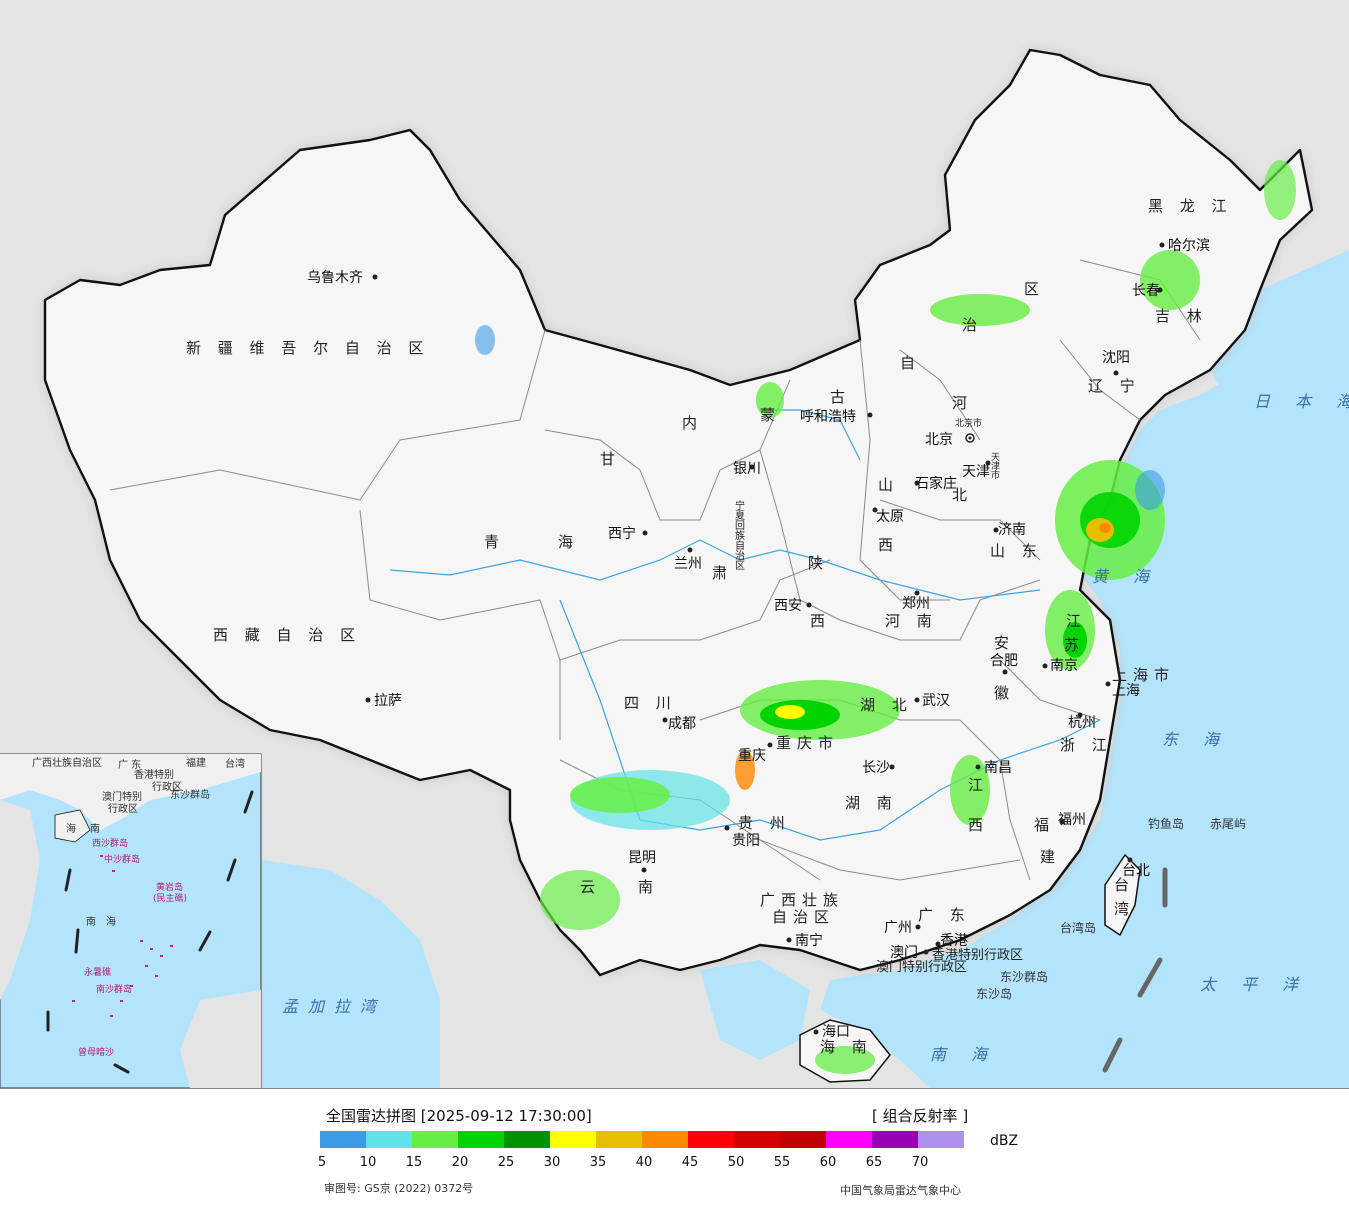 The height and width of the screenshot is (1208, 1349). I want to click on city-hohhot: 呼和浩特, so click(828, 417).